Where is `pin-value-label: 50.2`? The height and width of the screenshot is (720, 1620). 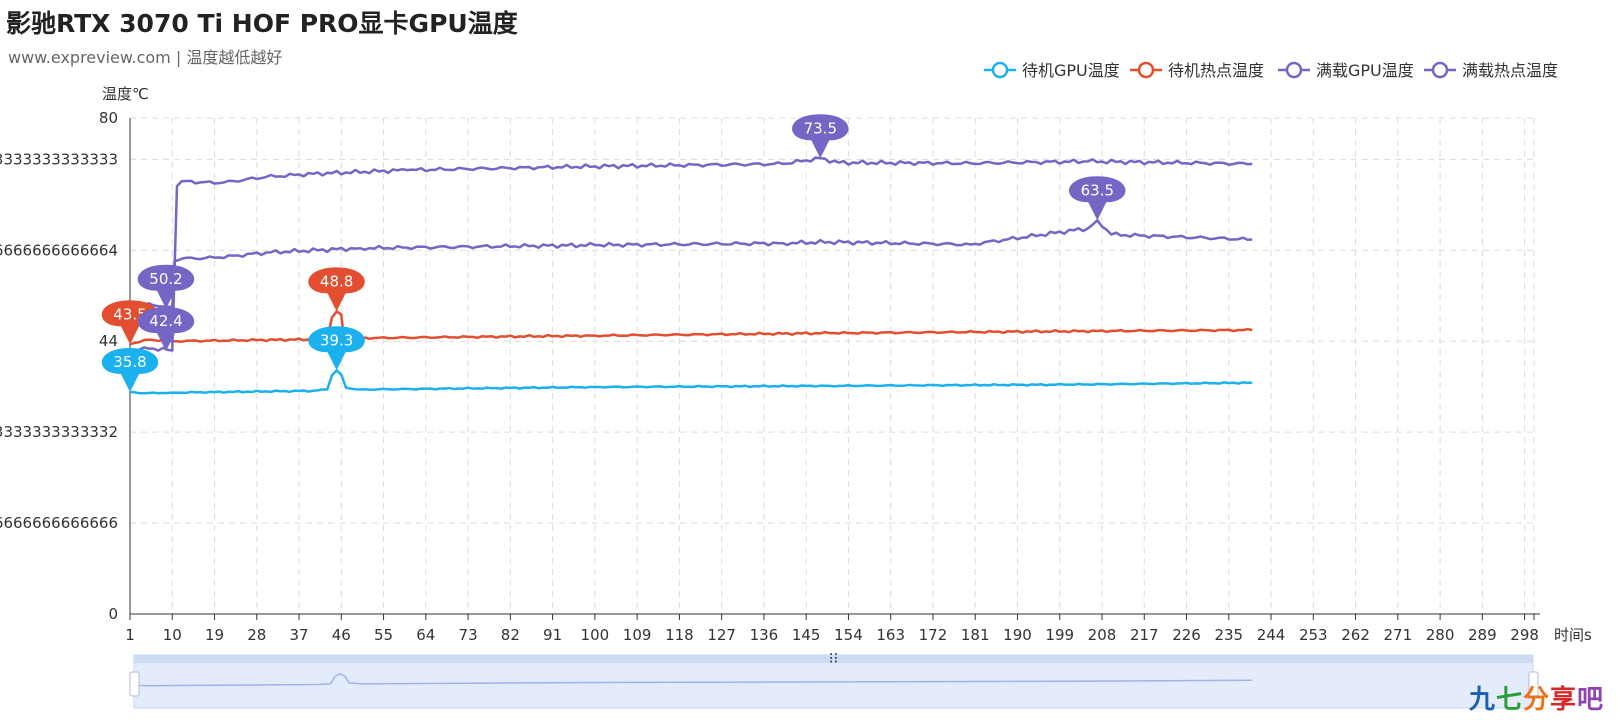
pin-value-label: 50.2 is located at coordinates (165, 279).